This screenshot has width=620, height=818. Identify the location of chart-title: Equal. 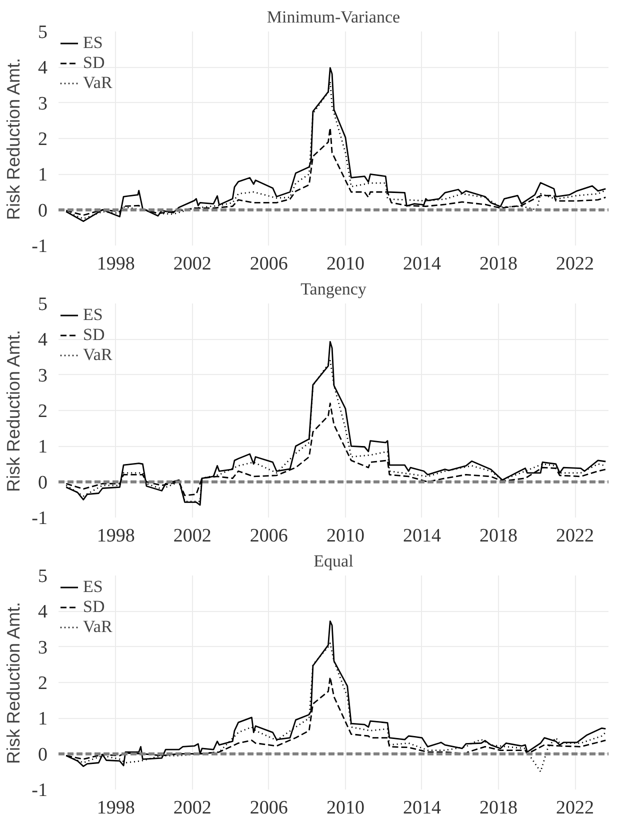
(334, 561).